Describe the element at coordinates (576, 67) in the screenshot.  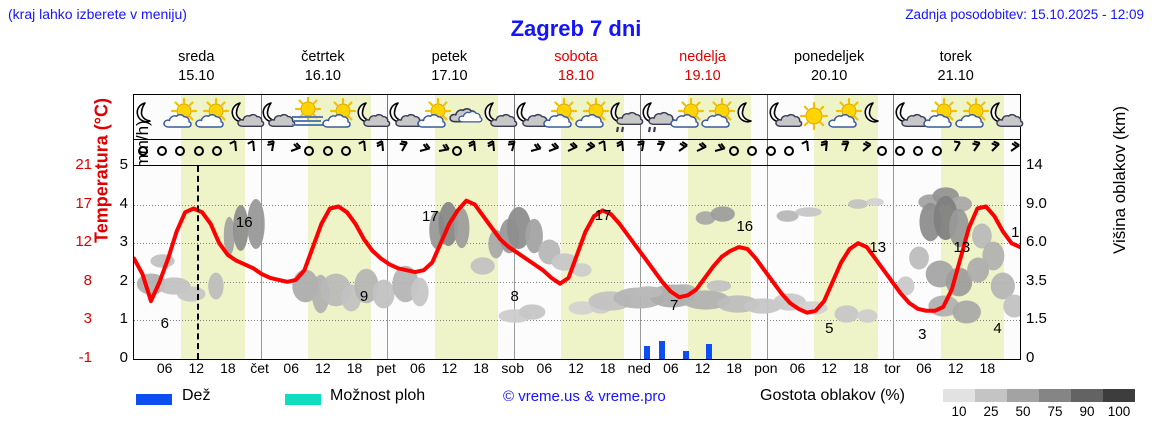
I see `day-header-4: sobota 18.10` at that location.